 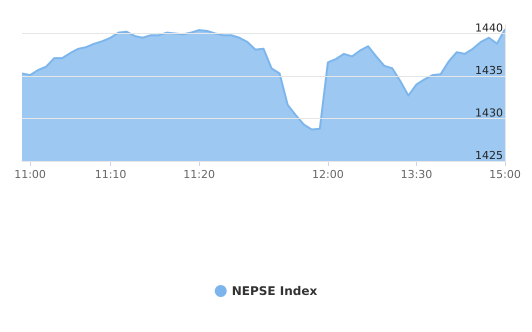 What do you see at coordinates (199, 174) in the screenshot?
I see `x-tick-label: 11:20` at bounding box center [199, 174].